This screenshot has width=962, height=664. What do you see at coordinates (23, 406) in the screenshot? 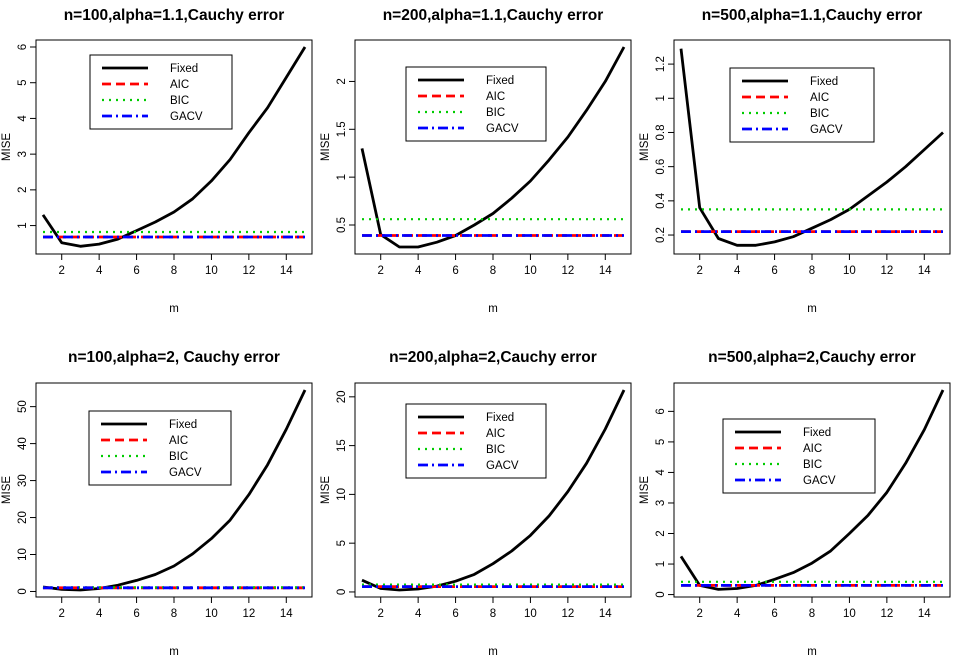
I see `y-tick-label: 50` at bounding box center [23, 406].